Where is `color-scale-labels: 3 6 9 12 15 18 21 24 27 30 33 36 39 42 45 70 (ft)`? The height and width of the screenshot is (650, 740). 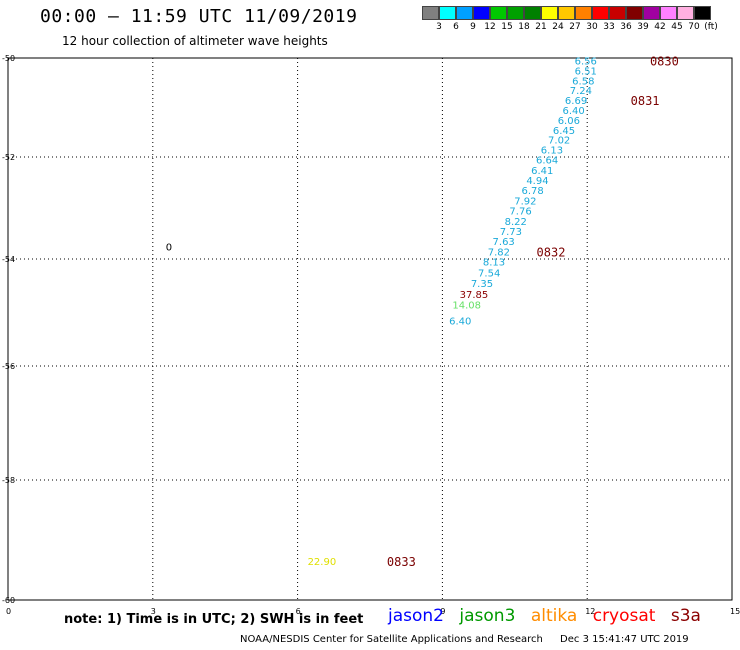 color-scale-labels: 3 6 9 12 15 18 21 24 27 30 33 36 39 42 45 70 (ft) is located at coordinates (581, 28).